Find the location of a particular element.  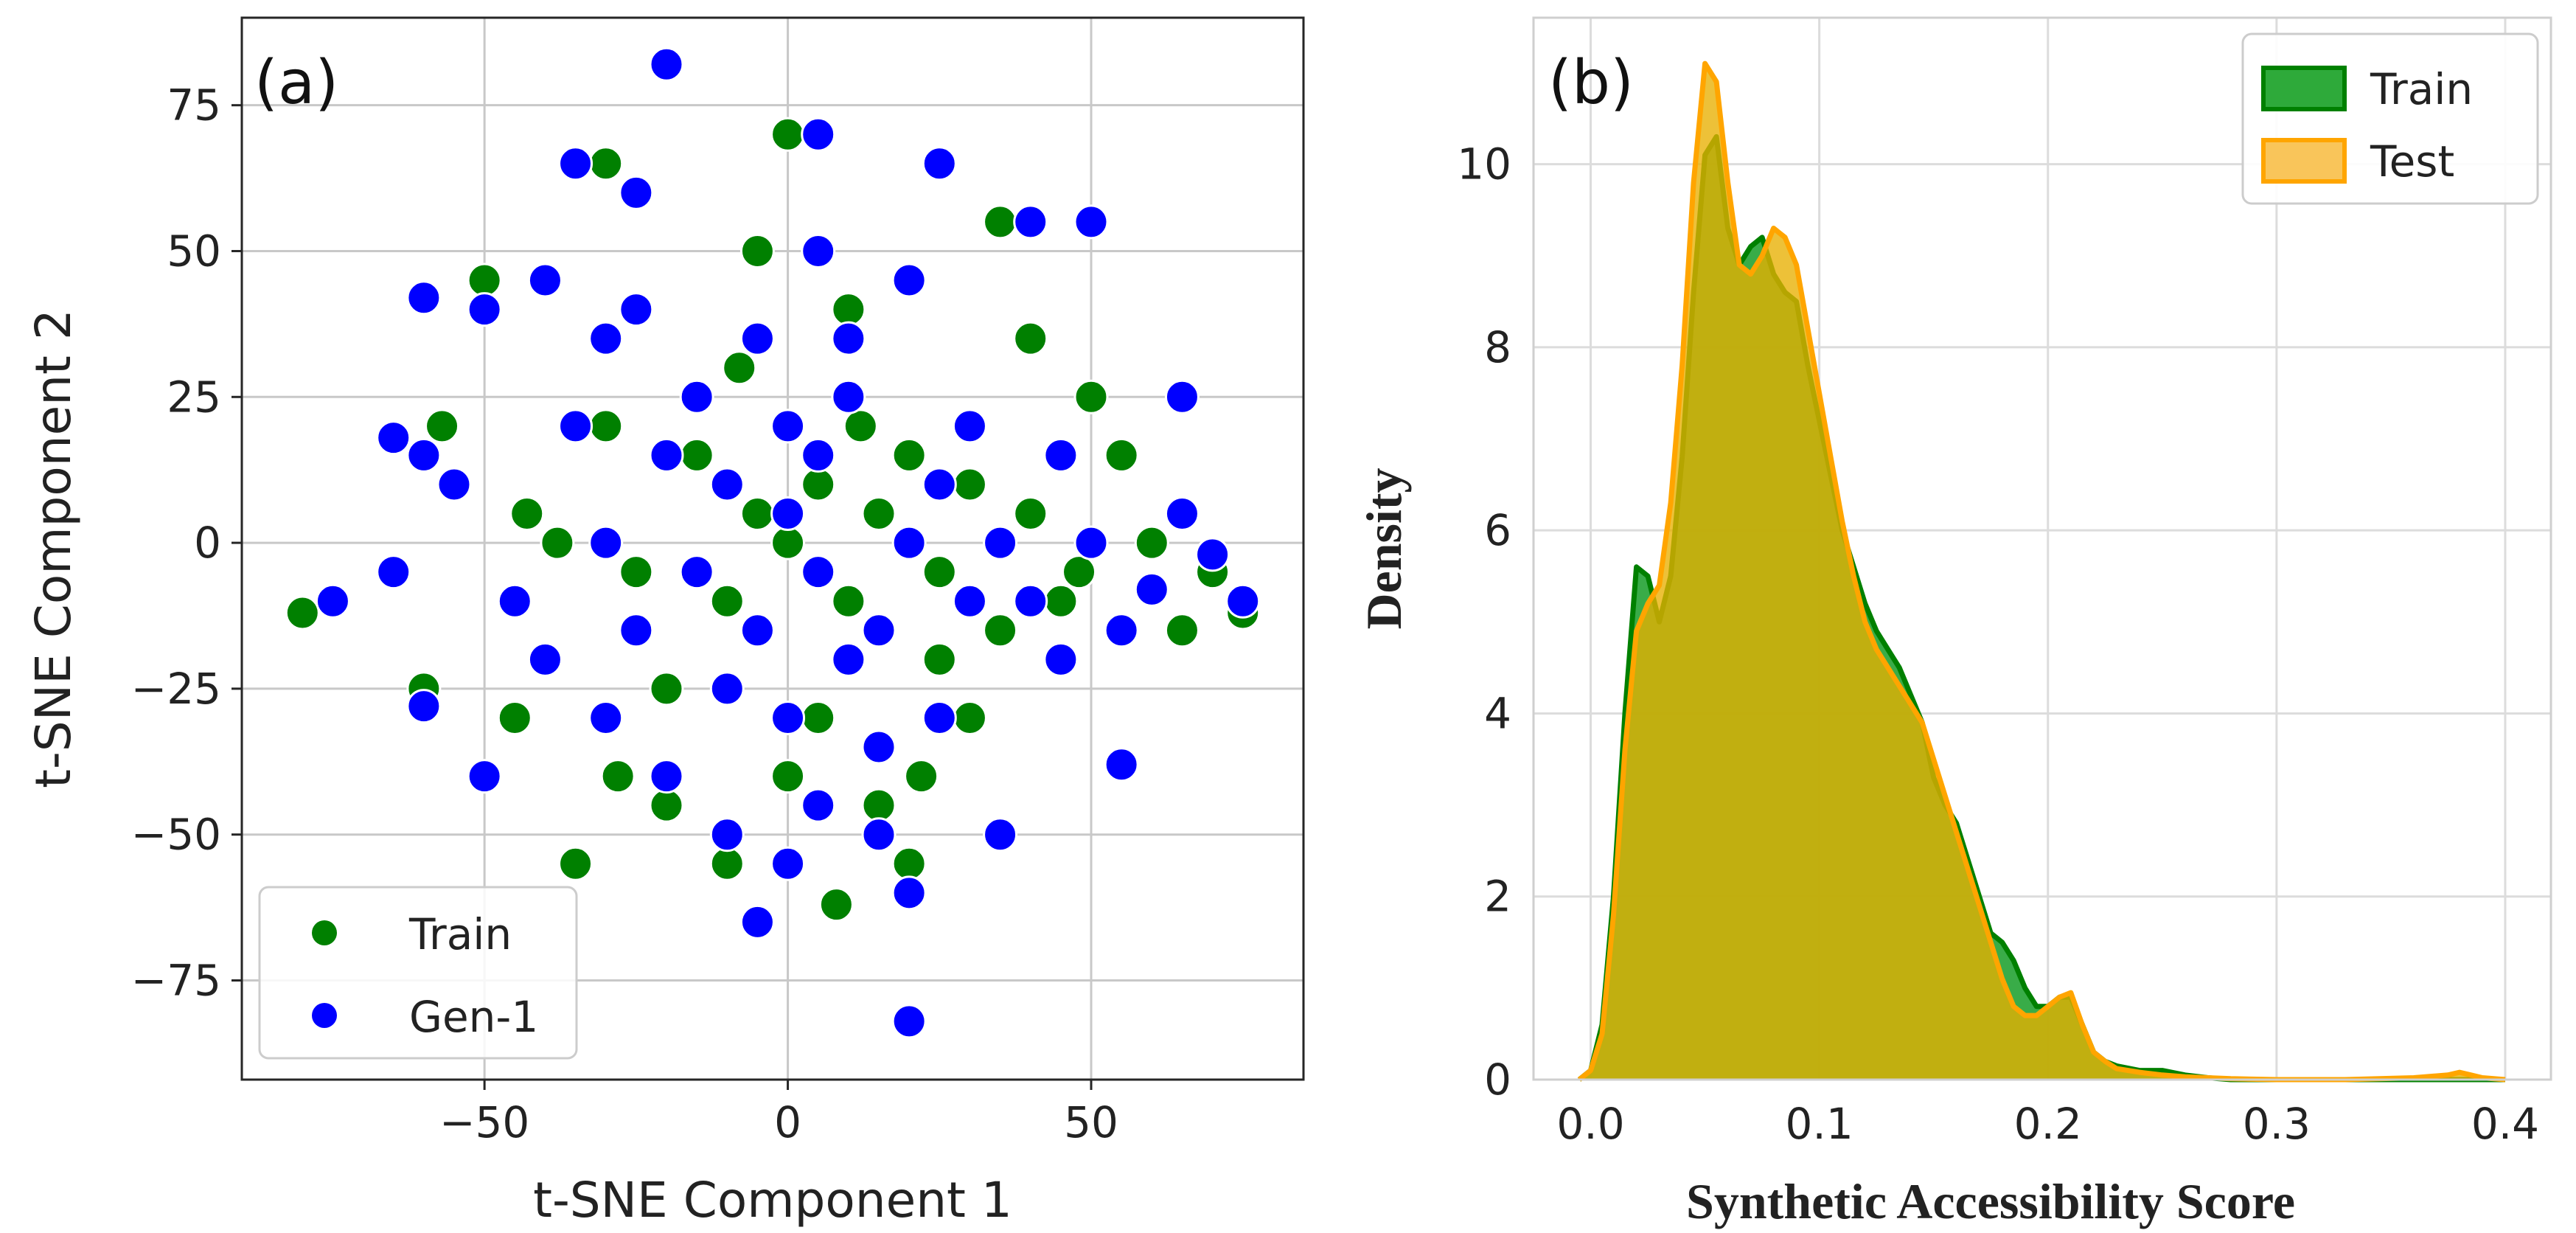

panel-a-legend: Train Gen-1 is located at coordinates (418, 973).